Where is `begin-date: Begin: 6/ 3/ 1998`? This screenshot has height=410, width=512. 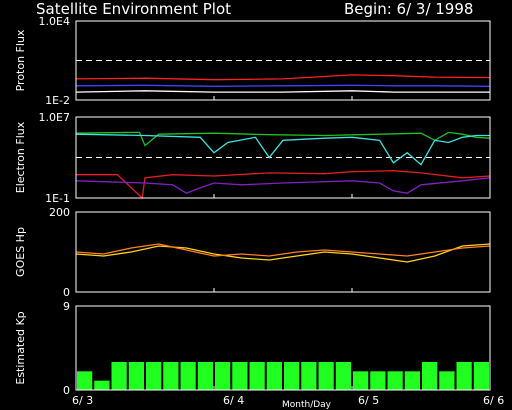 begin-date: Begin: 6/ 3/ 1998 is located at coordinates (408, 9).